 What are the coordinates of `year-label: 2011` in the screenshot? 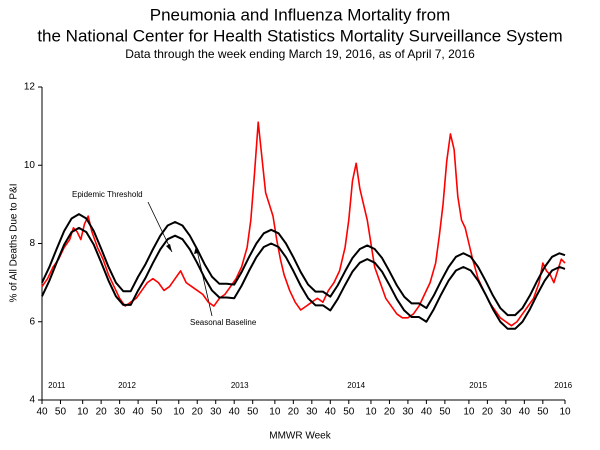 It's located at (57, 385).